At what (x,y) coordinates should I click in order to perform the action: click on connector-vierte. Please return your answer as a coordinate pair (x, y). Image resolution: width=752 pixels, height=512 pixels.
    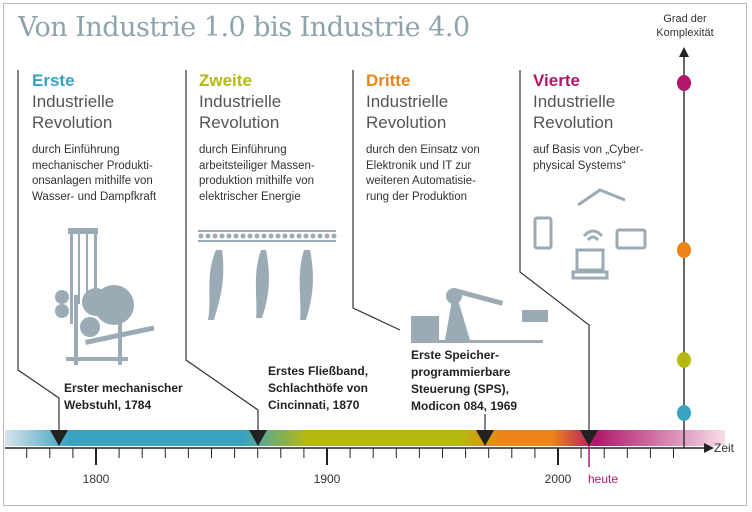
    Looking at the image, I should click on (554, 251).